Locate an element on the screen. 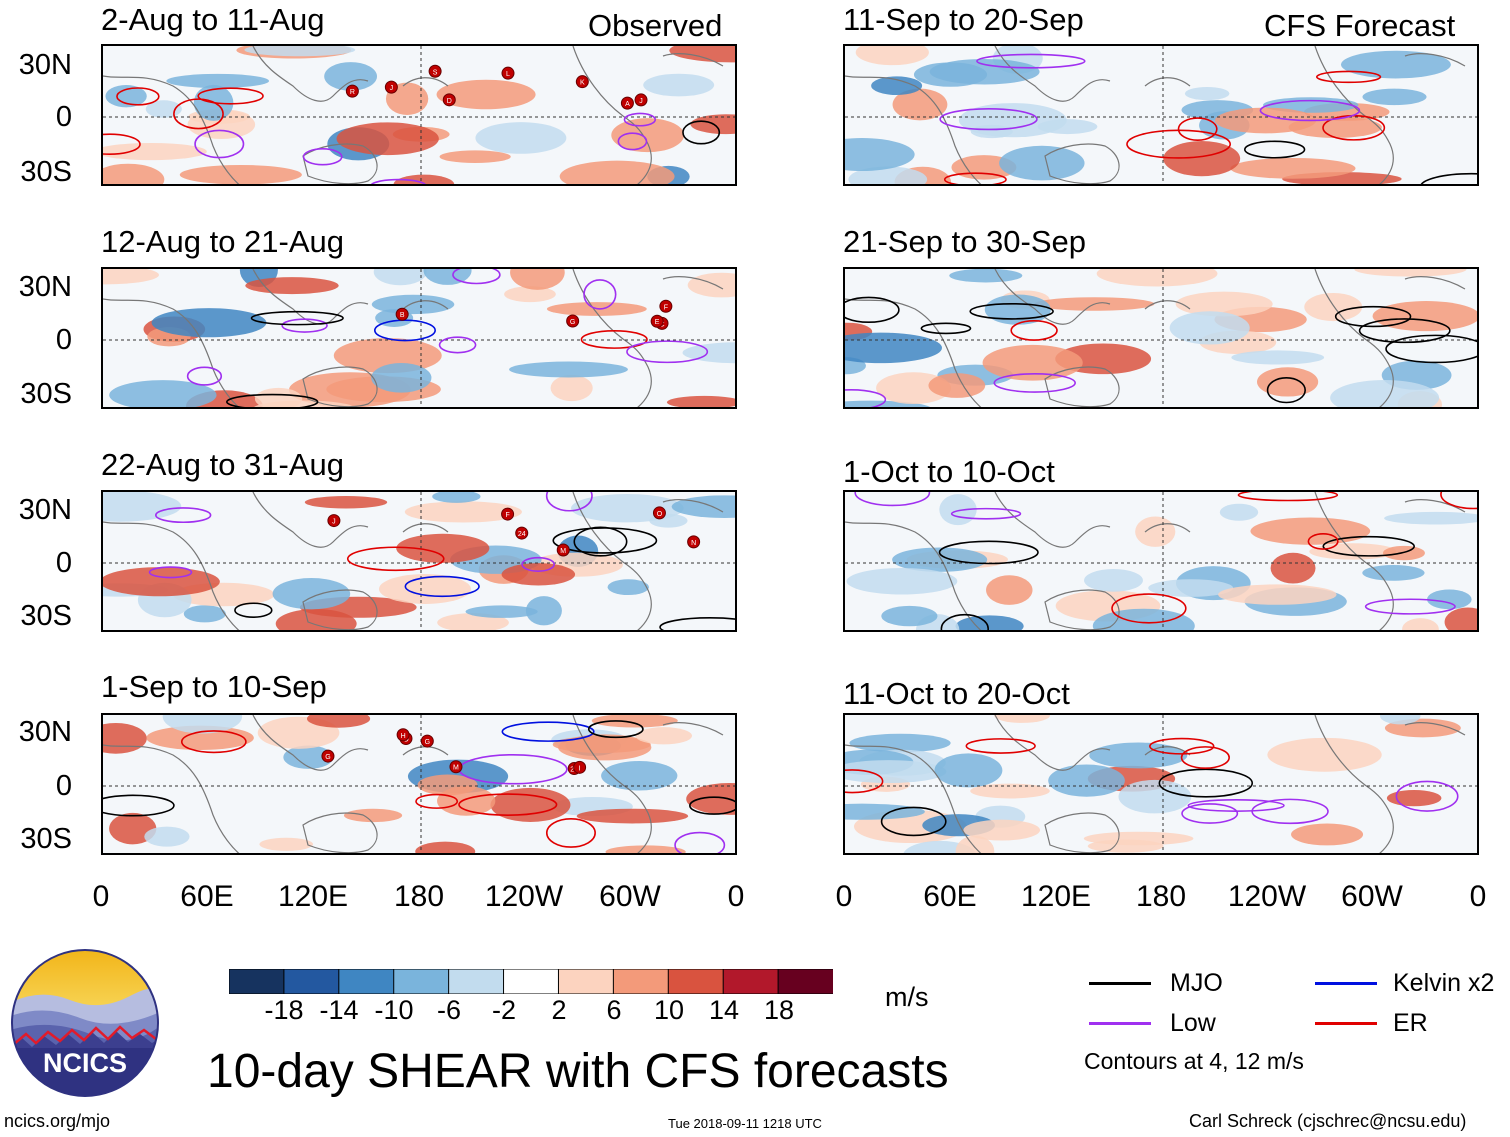 This screenshot has height=1137, width=1510. storm-marker-label: G is located at coordinates (572, 322).